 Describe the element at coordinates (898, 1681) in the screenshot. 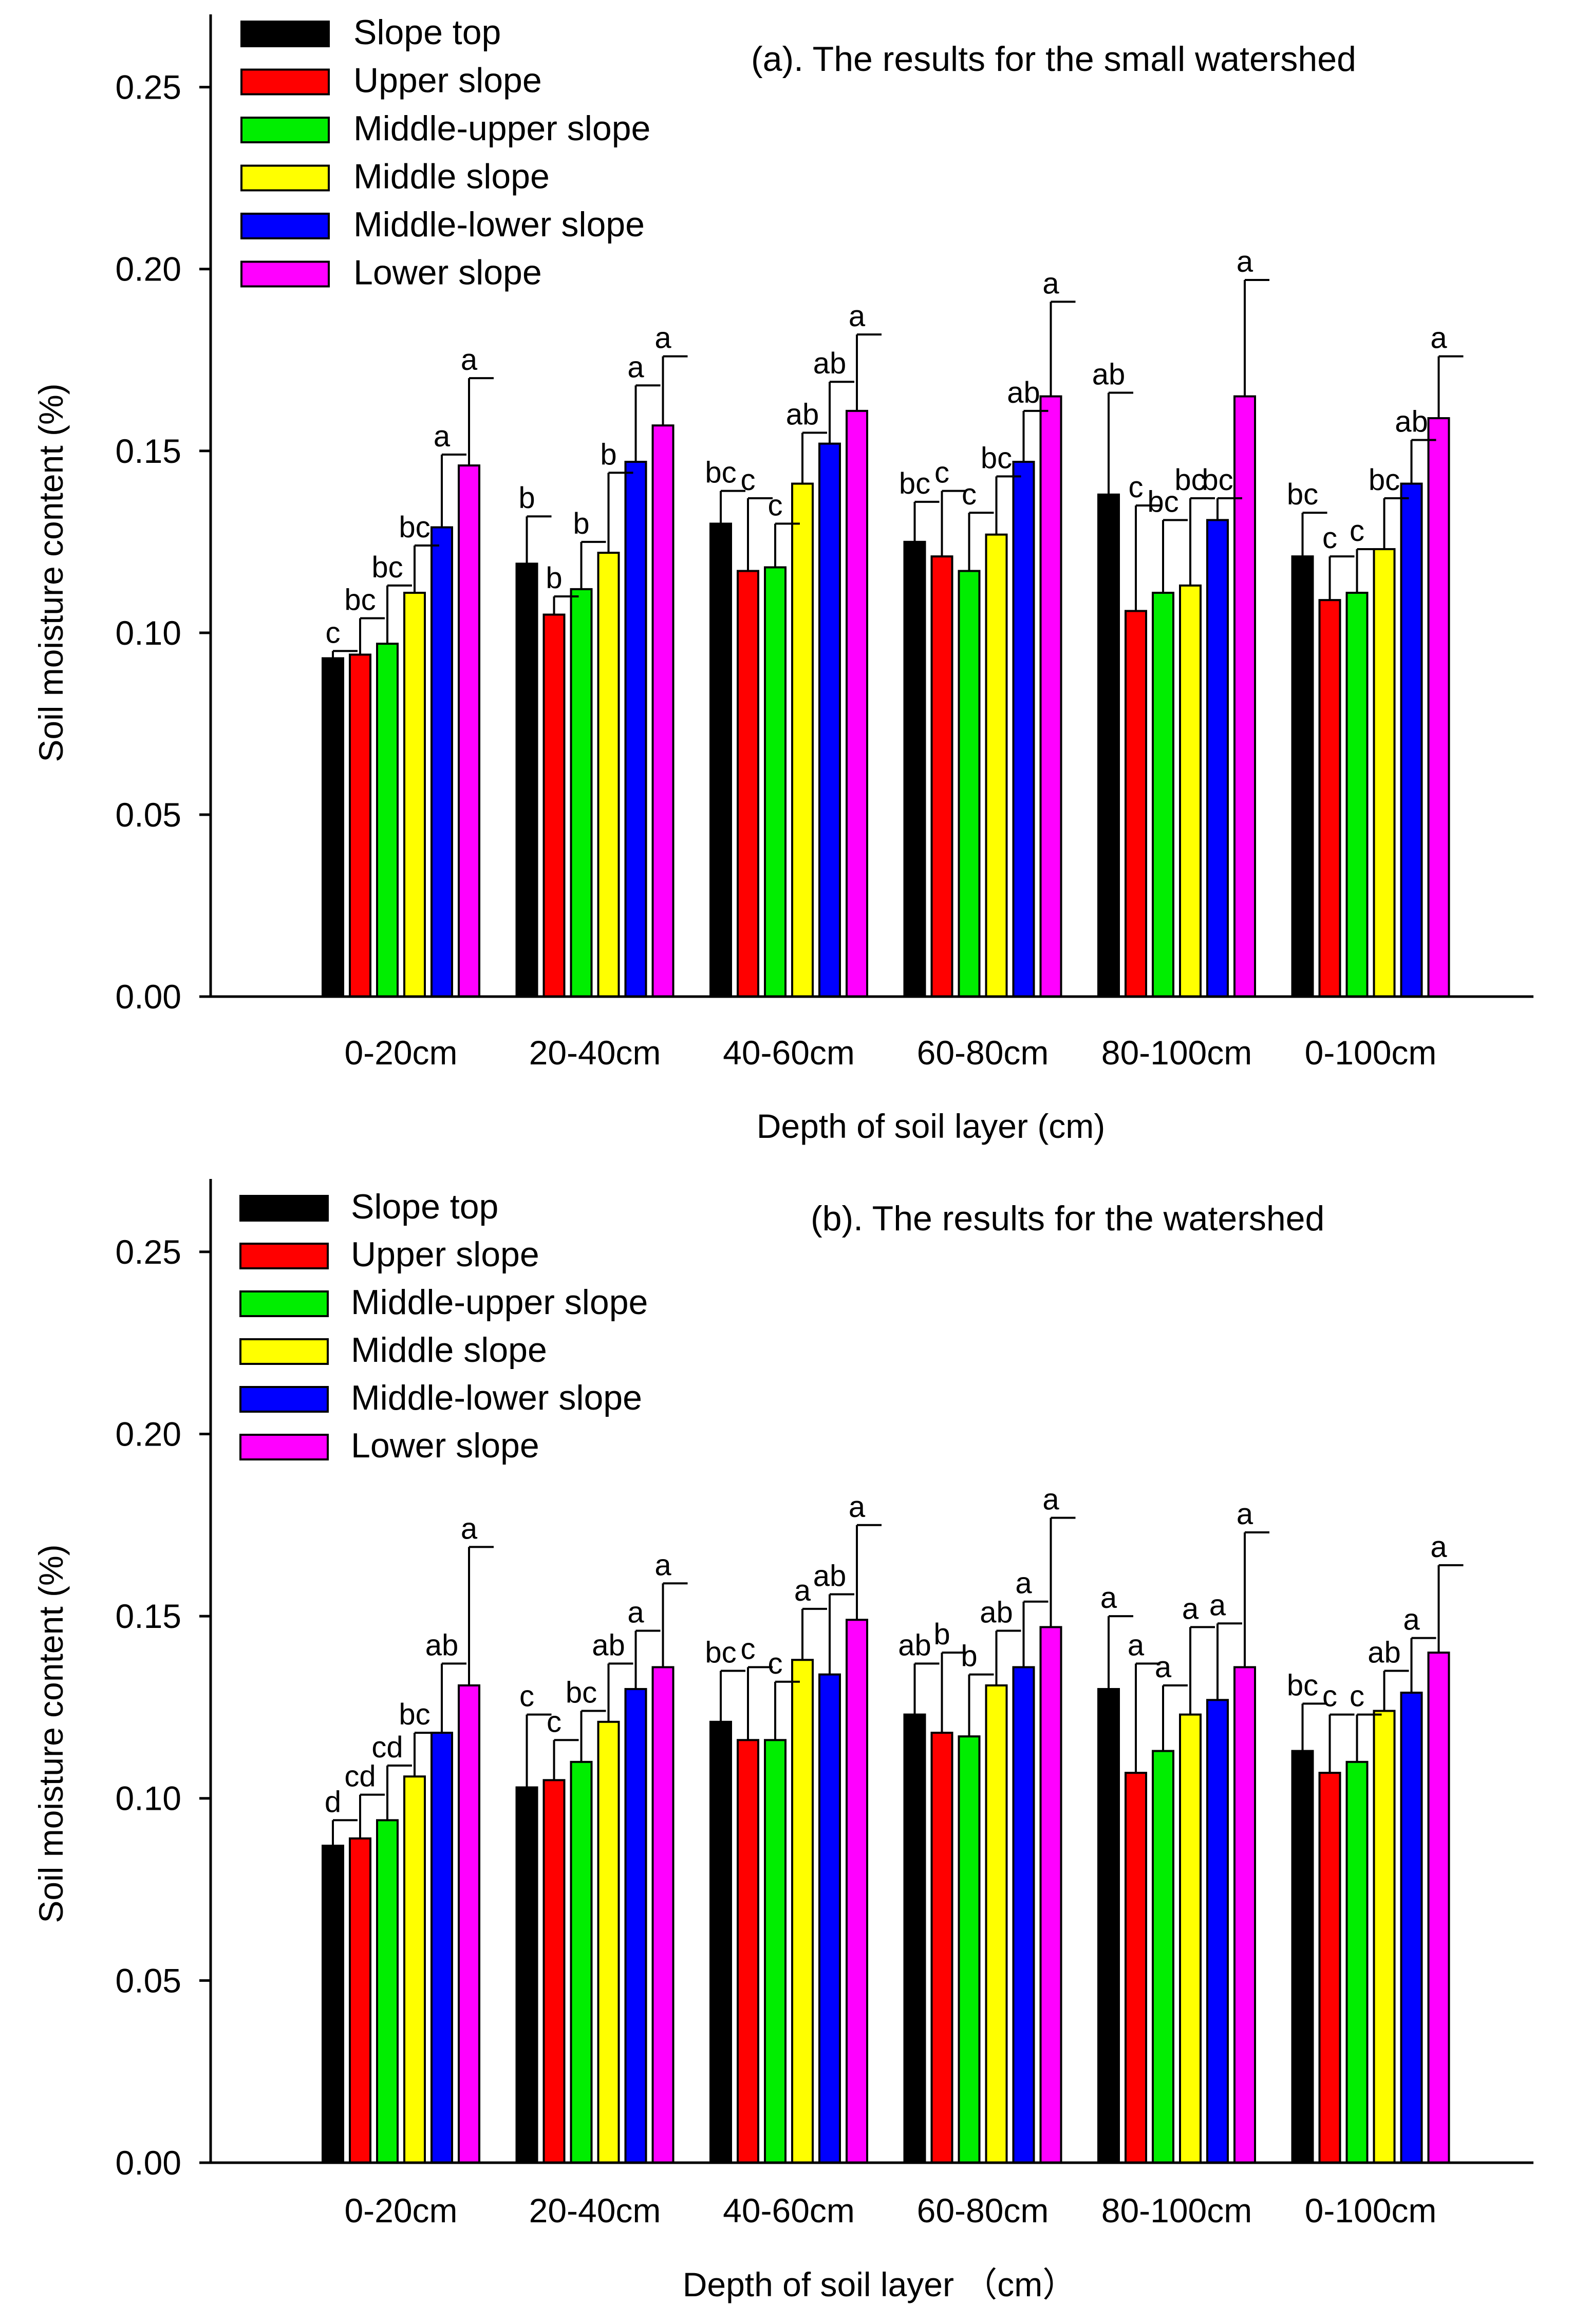

I see `error-bars` at that location.